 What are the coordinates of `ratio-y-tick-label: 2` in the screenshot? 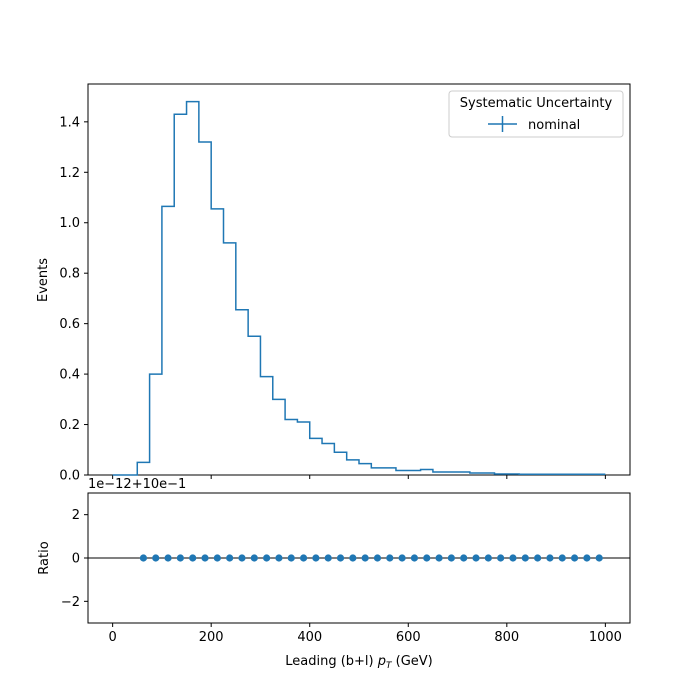 It's located at (76, 515).